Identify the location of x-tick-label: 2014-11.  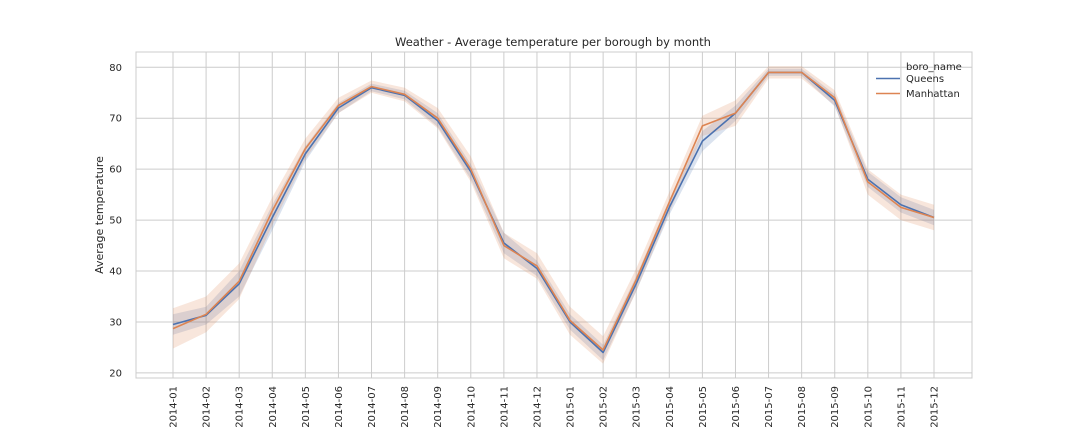
(504, 407).